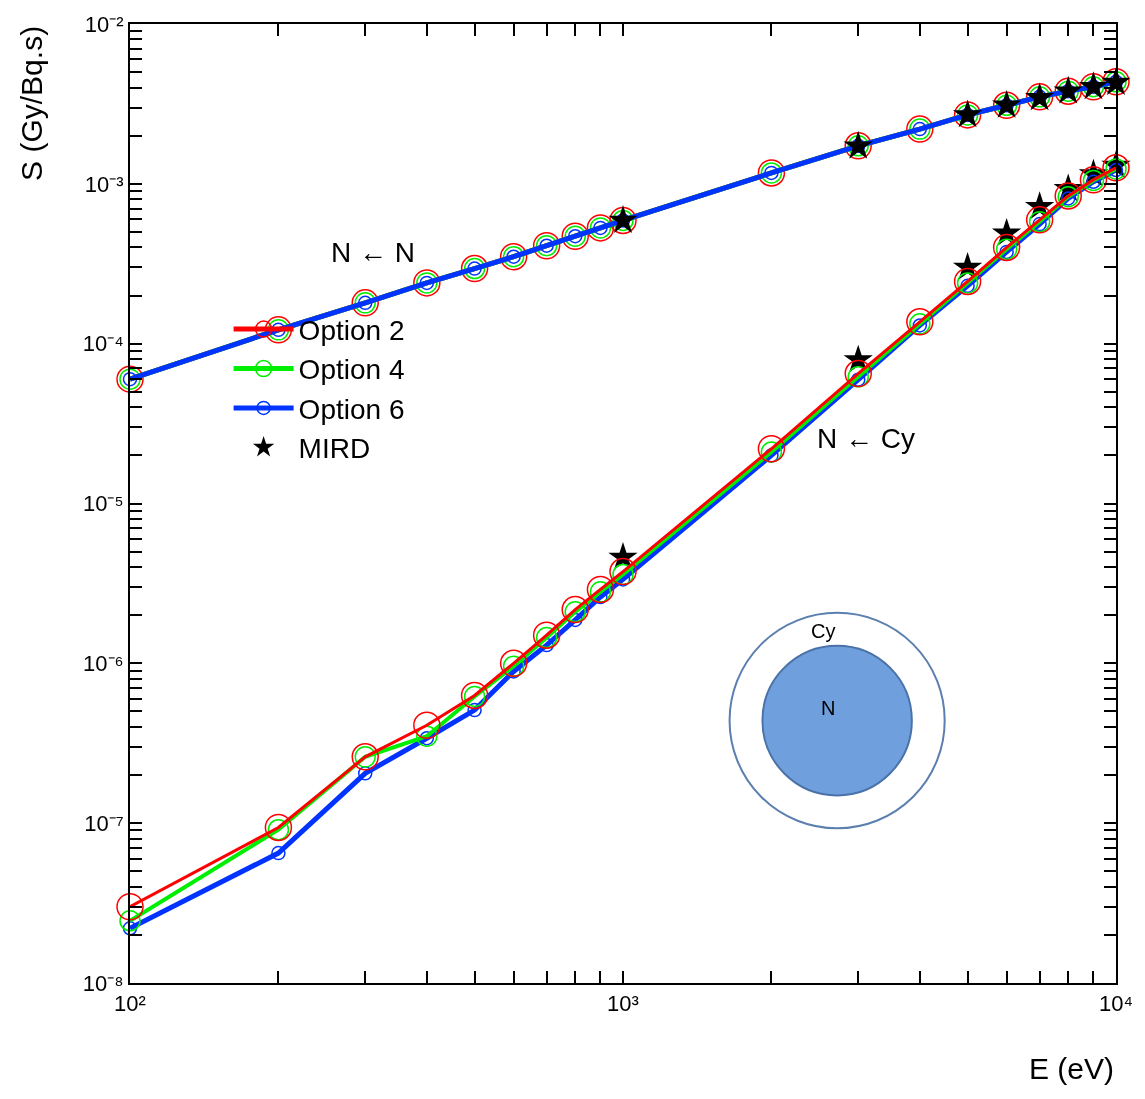 This screenshot has height=1099, width=1145. Describe the element at coordinates (104, 24) in the screenshot. I see `y-tick-label: 10⁻²` at that location.